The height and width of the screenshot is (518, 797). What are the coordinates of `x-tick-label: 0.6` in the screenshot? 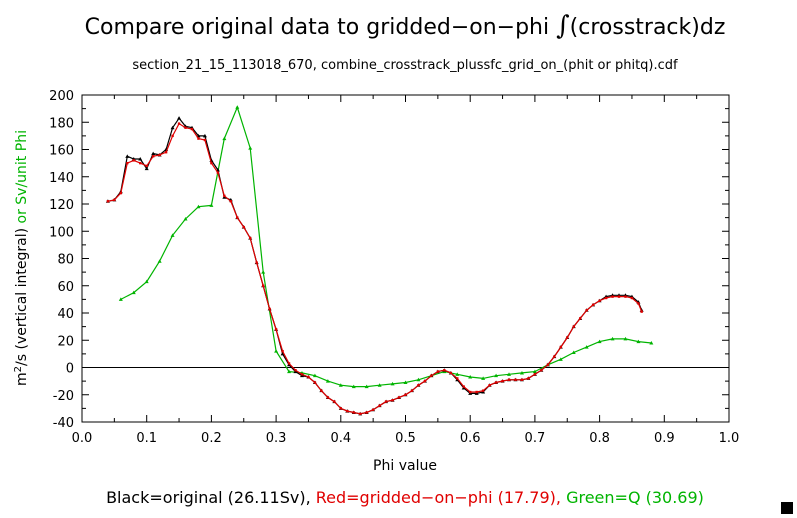 It's located at (470, 438).